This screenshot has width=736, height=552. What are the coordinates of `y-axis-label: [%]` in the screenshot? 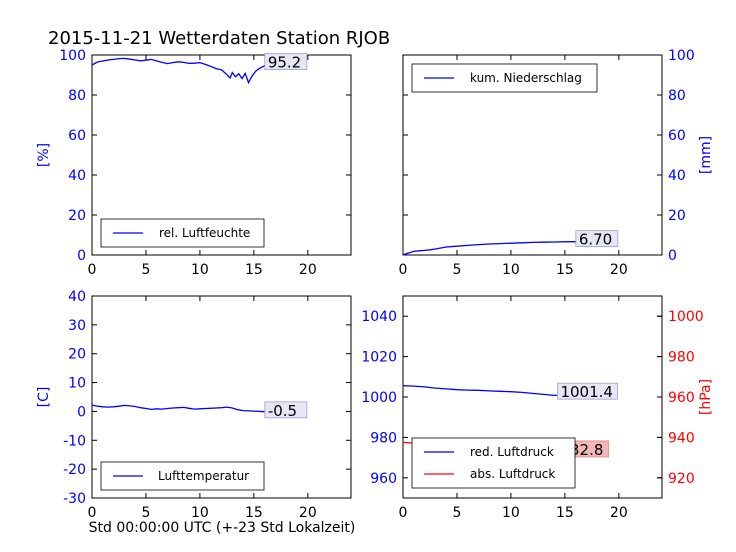 It's located at (44, 155).